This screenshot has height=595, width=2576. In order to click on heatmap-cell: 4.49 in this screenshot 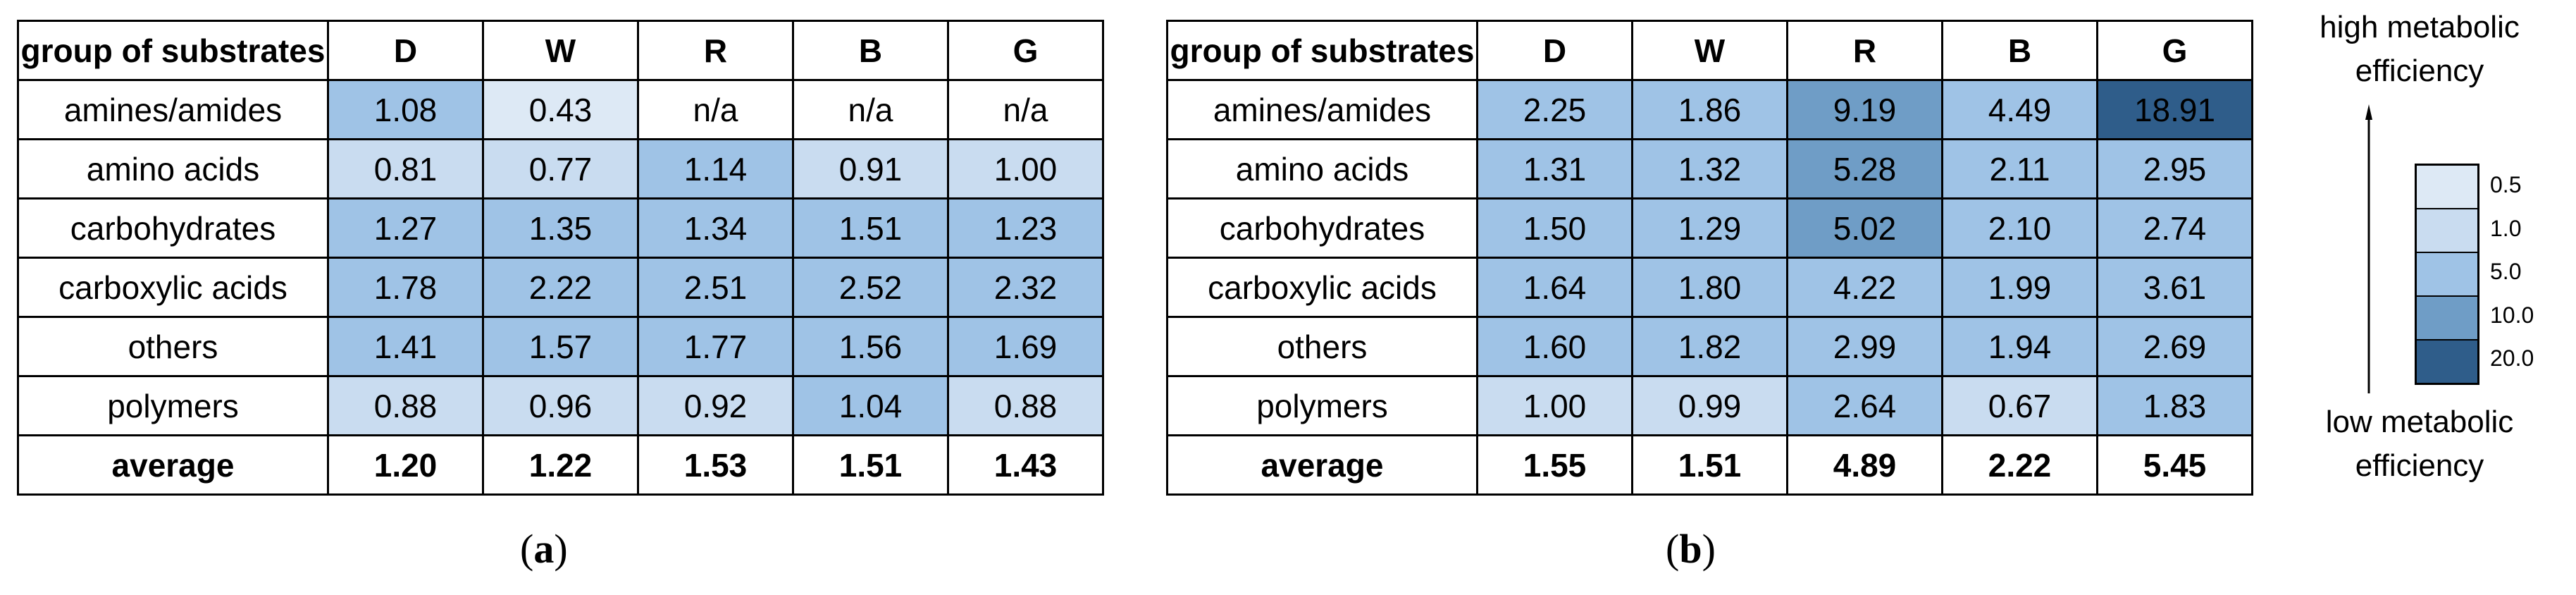, I will do `click(2019, 110)`.